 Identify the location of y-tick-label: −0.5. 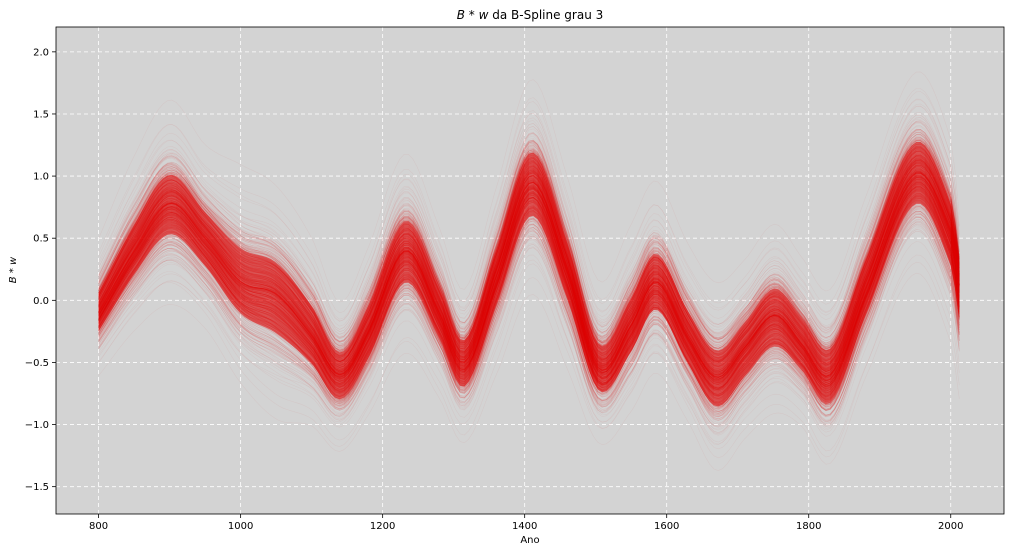
(37, 363).